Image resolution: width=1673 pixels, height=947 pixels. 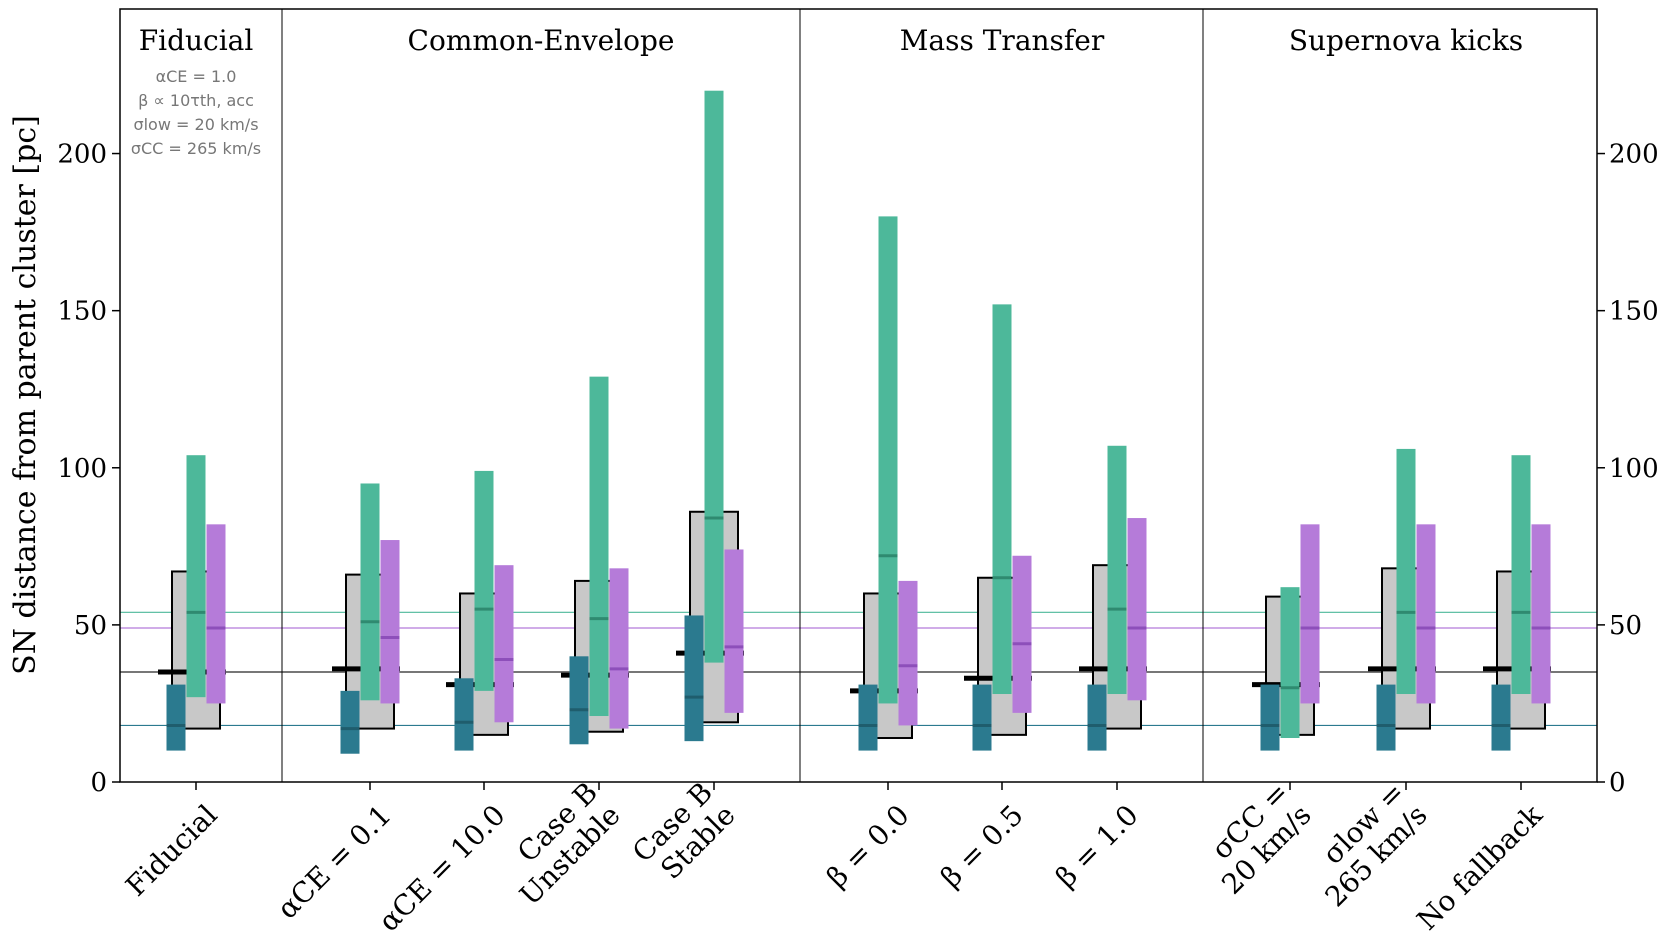 I want to click on x-tick-label: Case BStable, so click(x=684, y=834).